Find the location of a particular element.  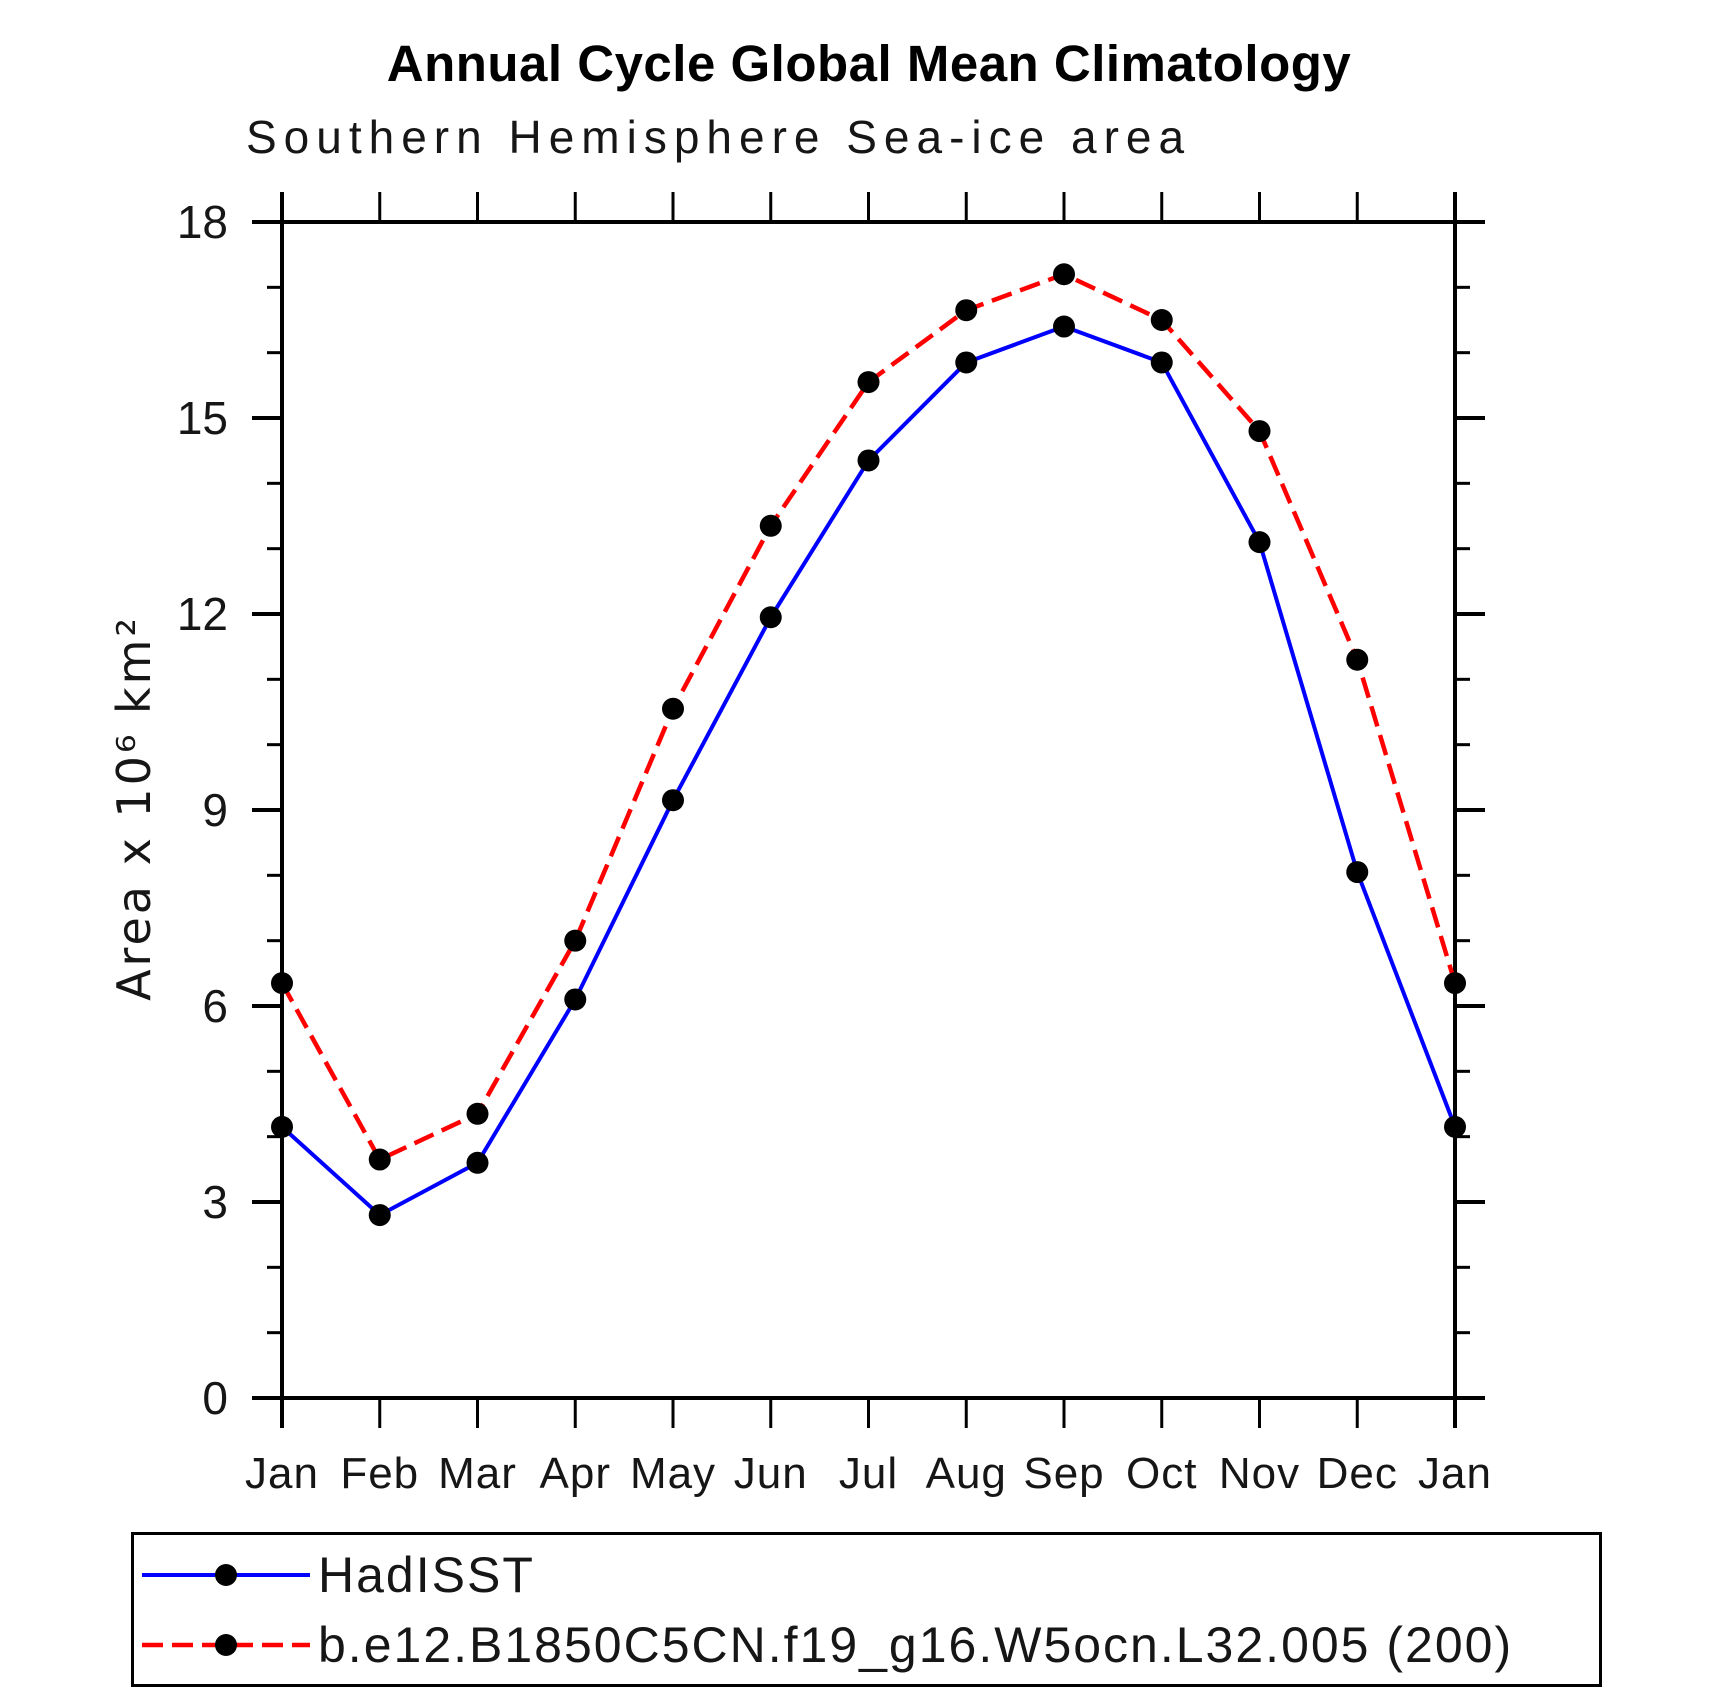

hadisst-line-sample is located at coordinates (226, 1575).